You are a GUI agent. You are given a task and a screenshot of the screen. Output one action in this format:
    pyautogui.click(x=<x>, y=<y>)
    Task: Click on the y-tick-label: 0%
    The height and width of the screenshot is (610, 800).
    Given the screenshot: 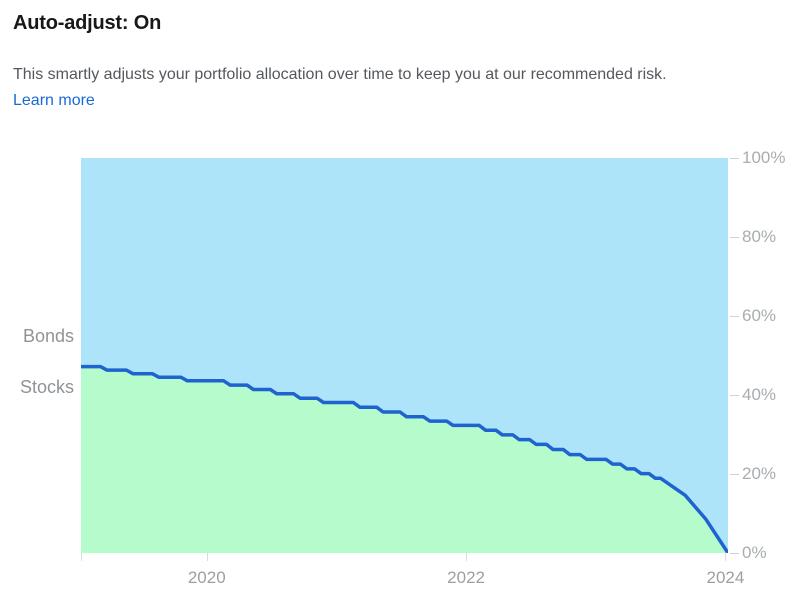 What is the action you would take?
    pyautogui.click(x=754, y=552)
    